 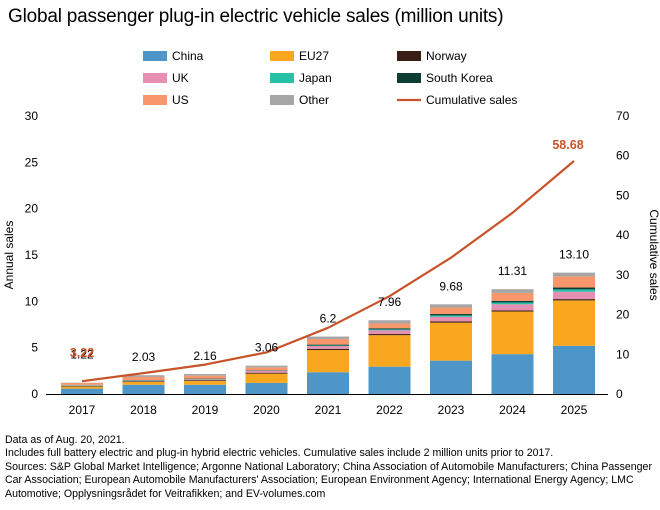 What do you see at coordinates (328, 383) in the screenshot?
I see `bar-china-2021` at bounding box center [328, 383].